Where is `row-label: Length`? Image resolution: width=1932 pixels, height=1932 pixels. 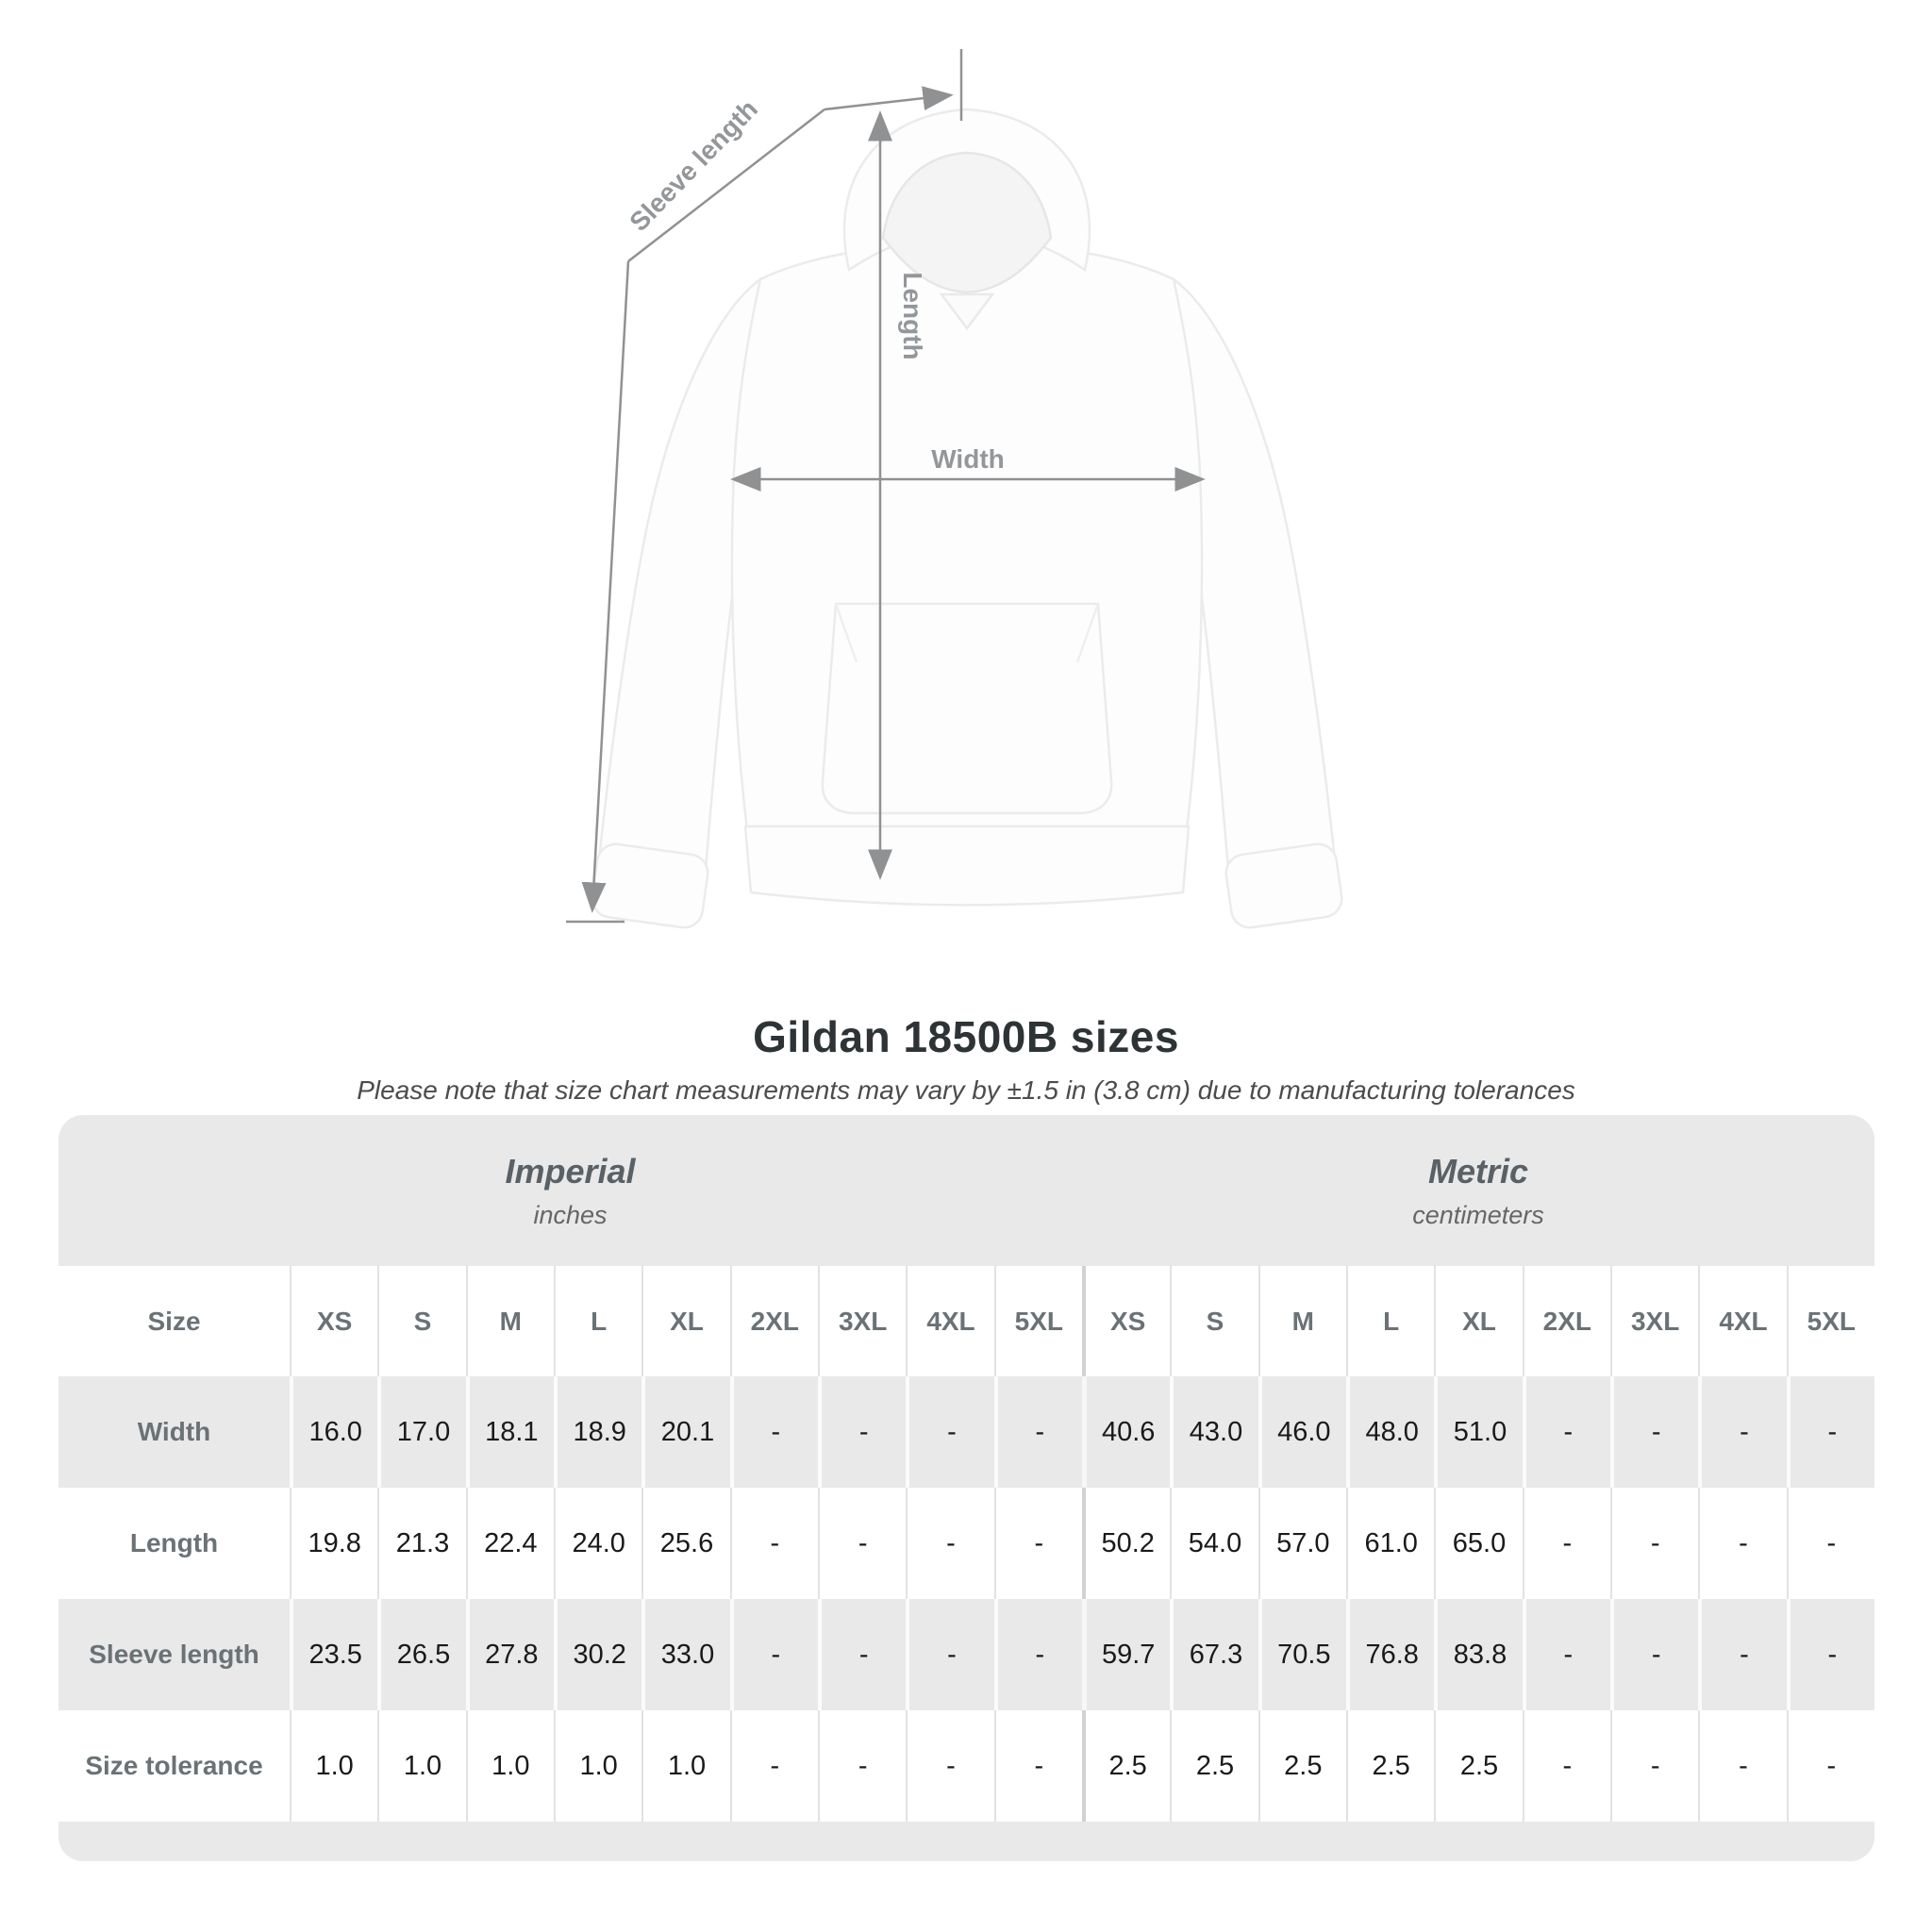
row-label: Length is located at coordinates (174, 1542).